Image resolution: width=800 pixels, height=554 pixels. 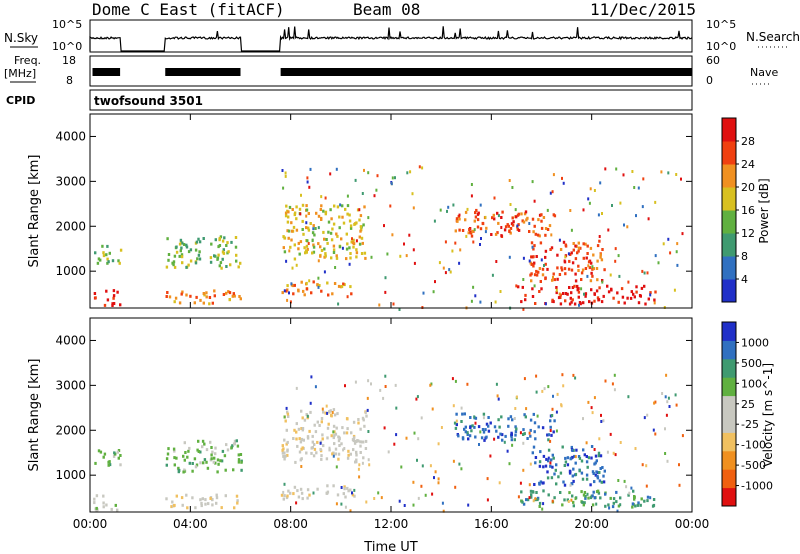 I want to click on colorbar-swatch, so click(x=729, y=291).